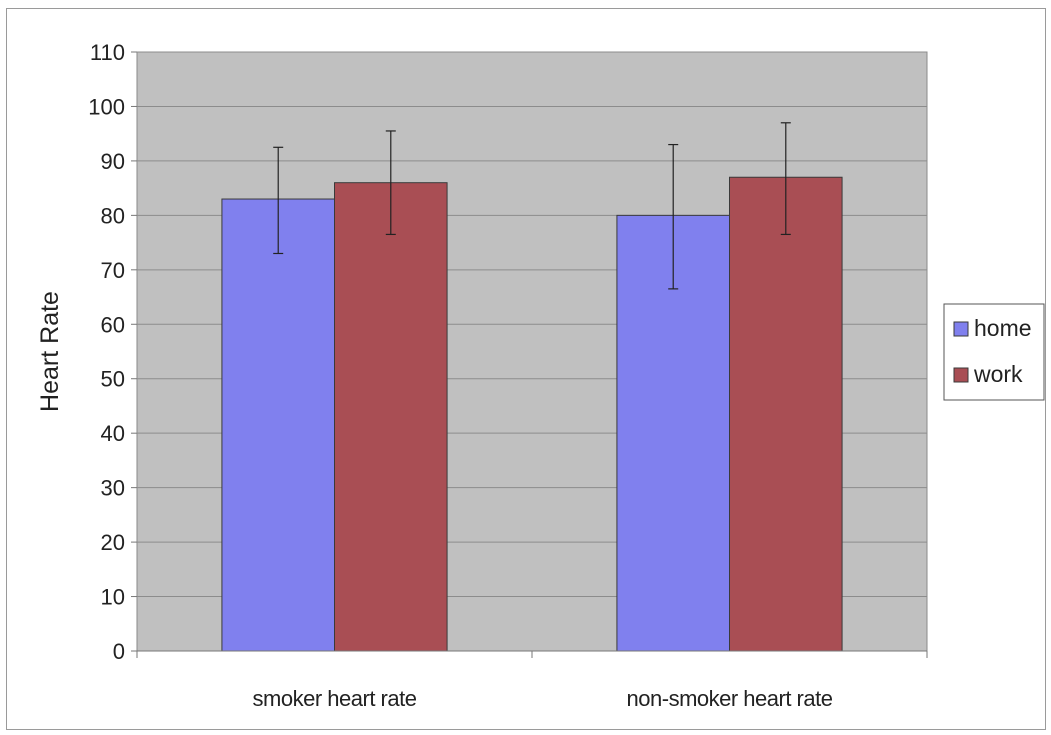 The image size is (1051, 735). What do you see at coordinates (113, 542) in the screenshot?
I see `y-tick-label-20: 20` at bounding box center [113, 542].